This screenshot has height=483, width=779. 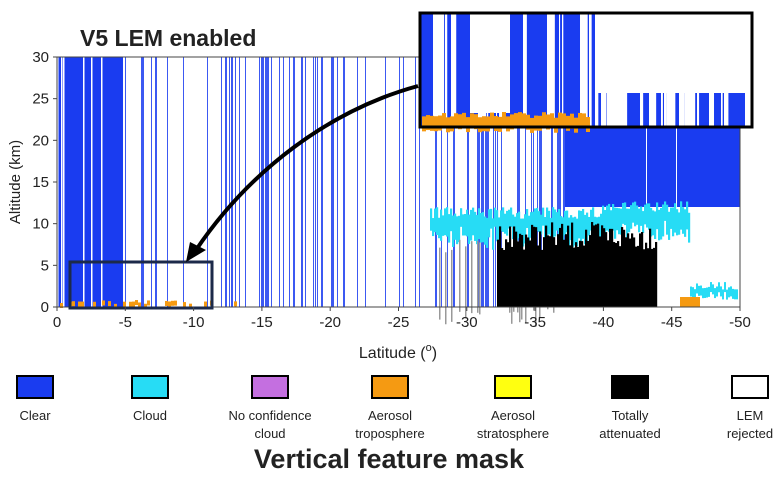 I want to click on y-tick-label: 5, so click(x=45, y=265).